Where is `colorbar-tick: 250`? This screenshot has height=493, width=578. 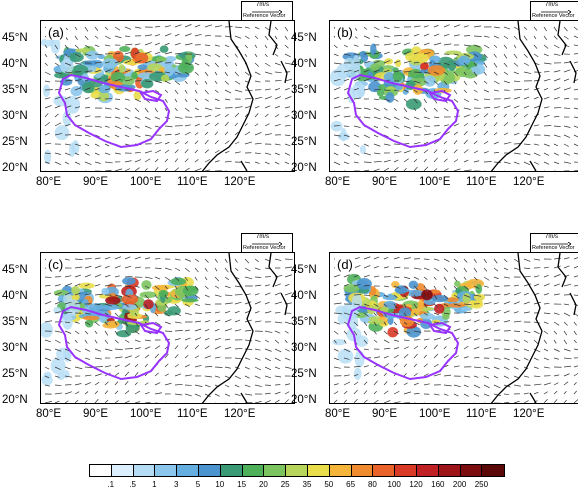 colorbar-tick: 250 is located at coordinates (481, 484).